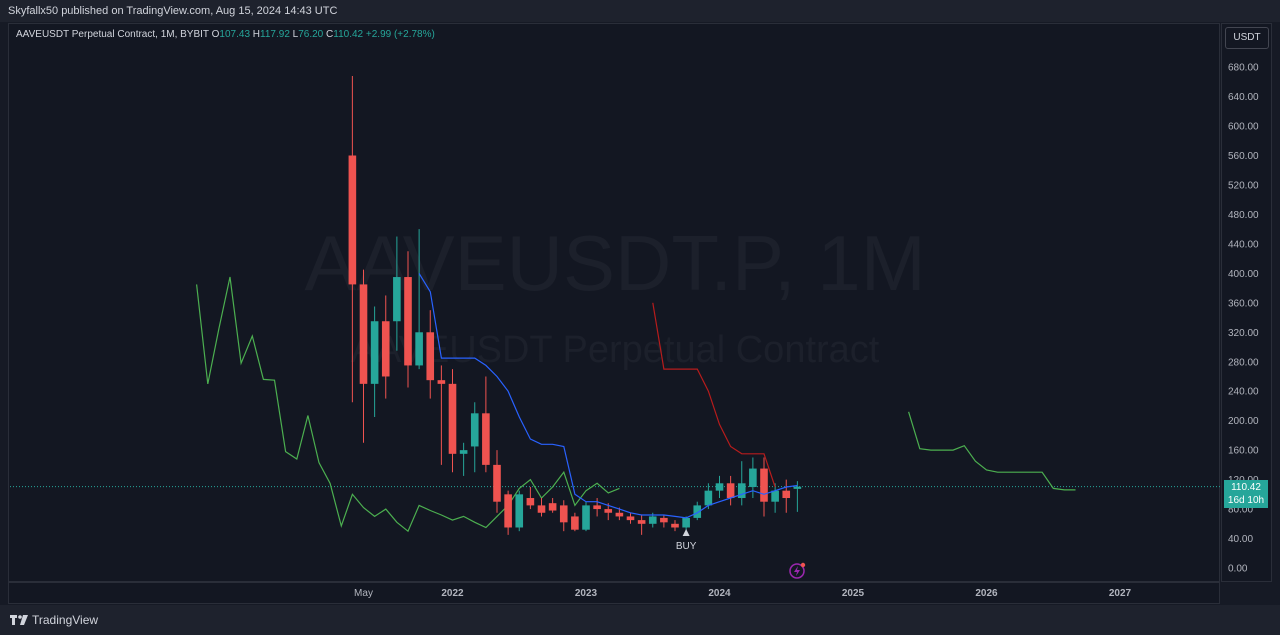 The image size is (1280, 635). I want to click on y-tick-label: 80.00, so click(1240, 510).